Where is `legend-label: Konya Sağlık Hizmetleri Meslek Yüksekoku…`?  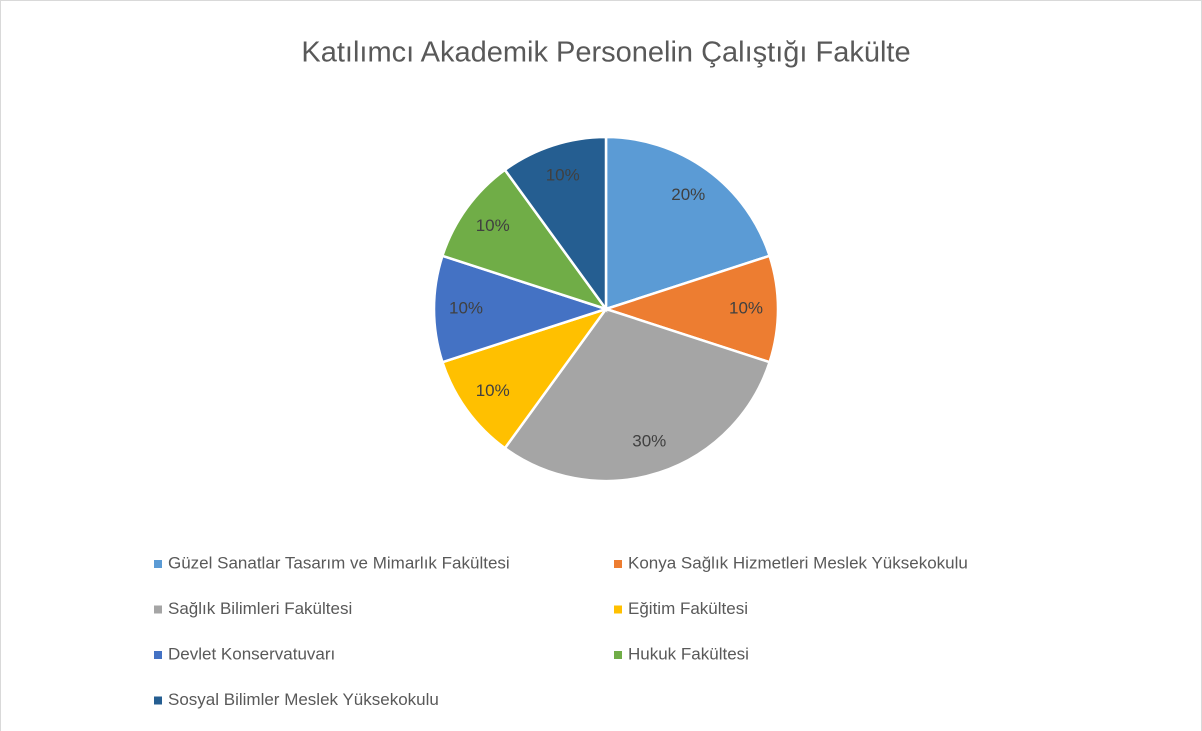 legend-label: Konya Sağlık Hizmetleri Meslek Yüksekoku… is located at coordinates (798, 562).